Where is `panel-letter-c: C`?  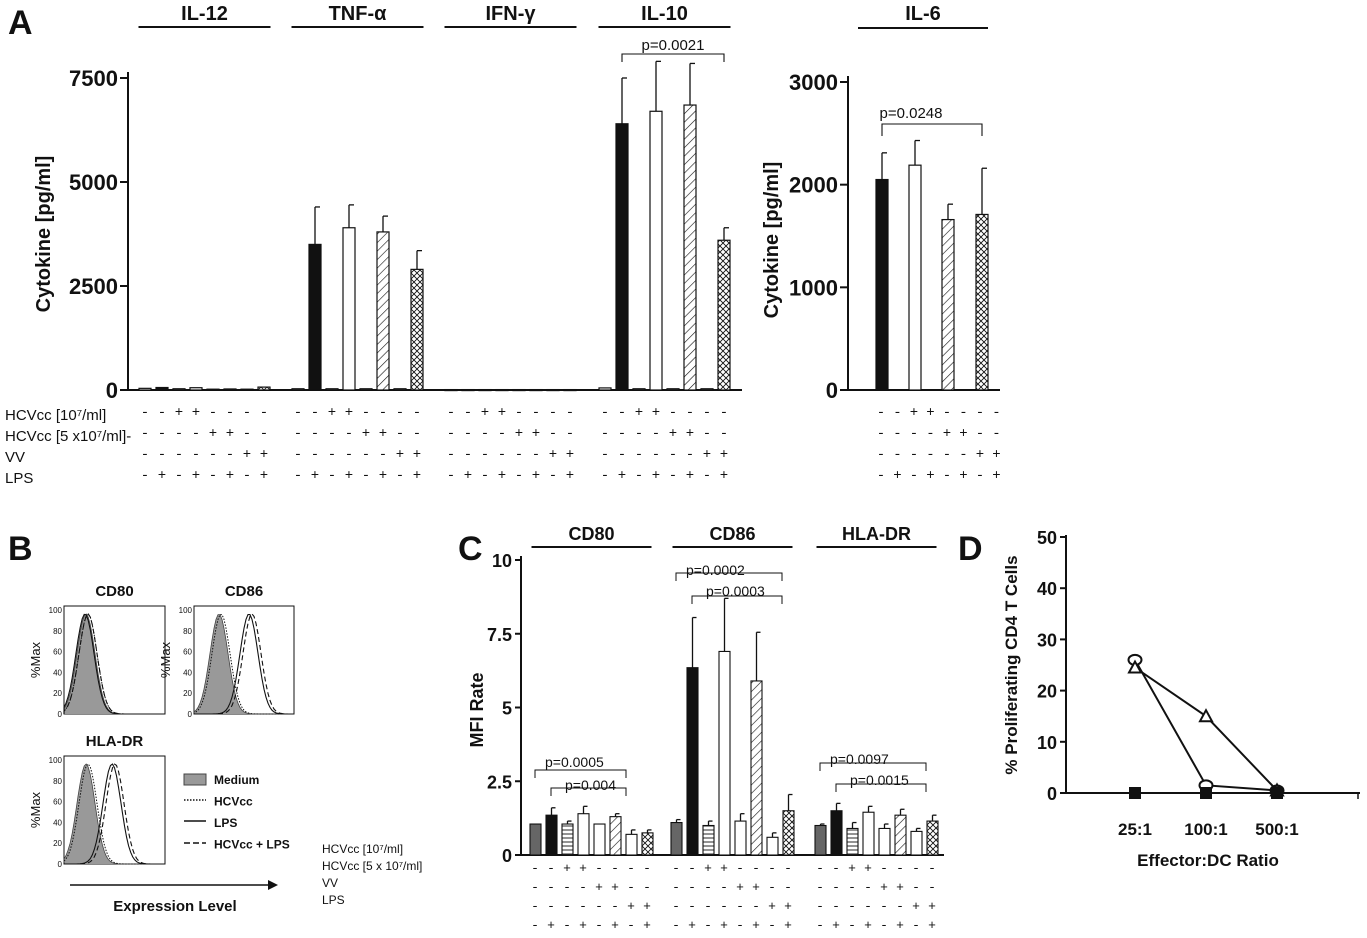
panel-letter-c: C is located at coordinates (470, 549).